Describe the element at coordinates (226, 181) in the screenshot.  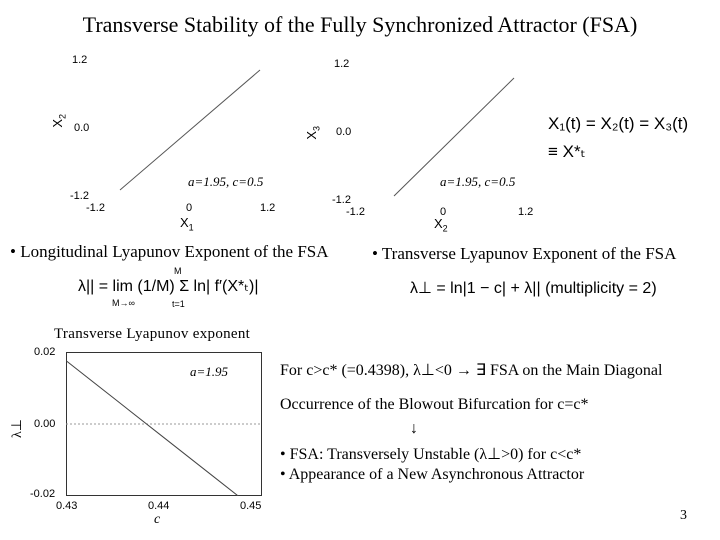
I see `plot1-annotation: a=1.95, c=0.5` at that location.